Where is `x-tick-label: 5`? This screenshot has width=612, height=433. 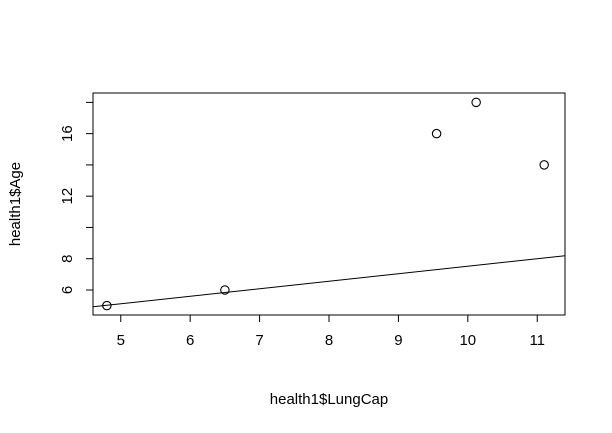 x-tick-label: 5 is located at coordinates (121, 340).